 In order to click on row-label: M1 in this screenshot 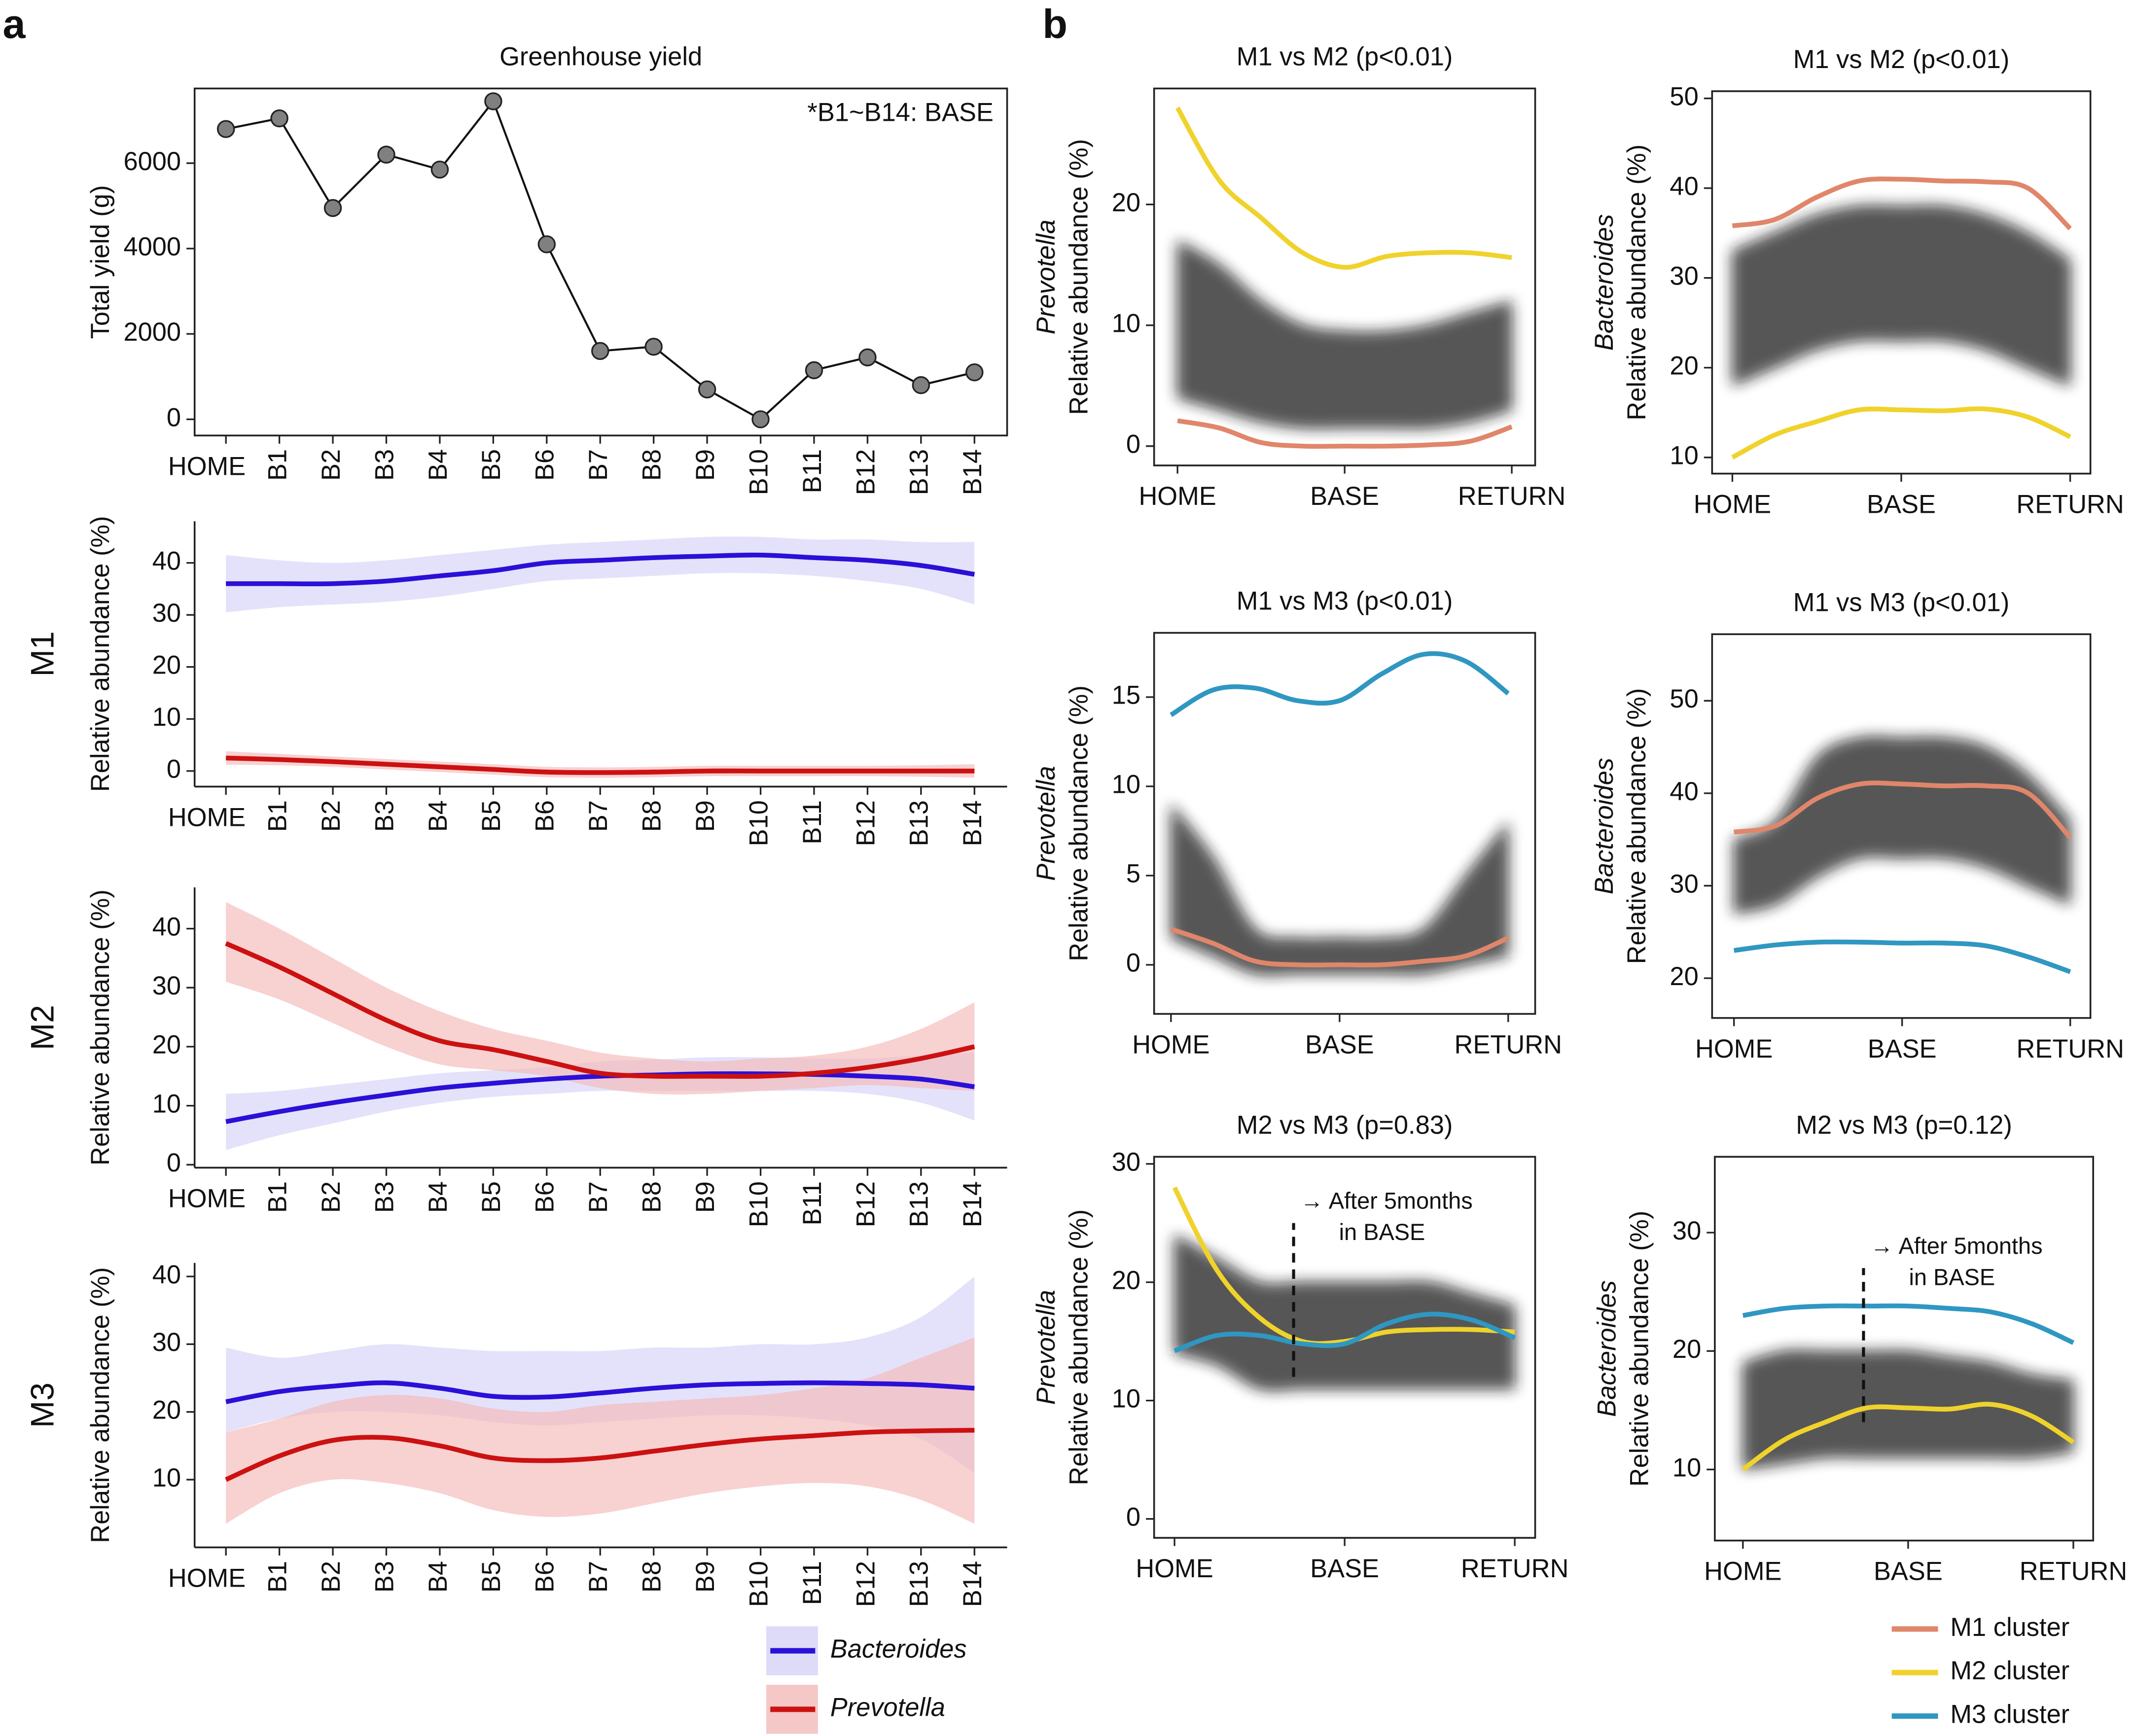, I will do `click(43, 653)`.